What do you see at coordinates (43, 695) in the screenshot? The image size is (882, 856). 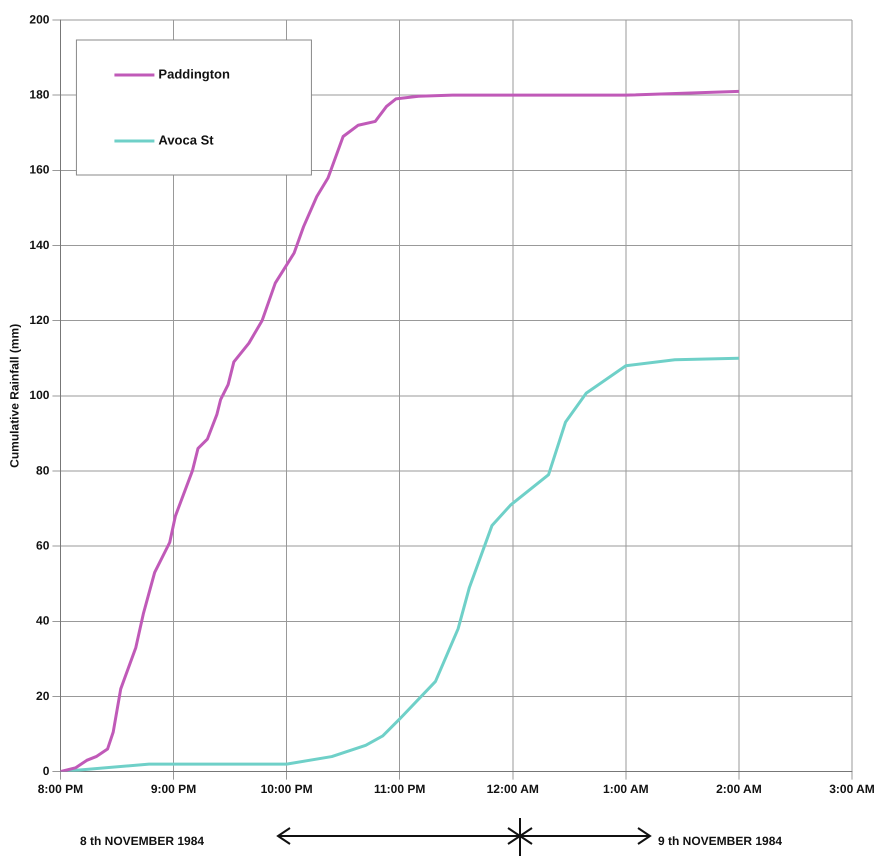 I see `y-tick-label: 20` at bounding box center [43, 695].